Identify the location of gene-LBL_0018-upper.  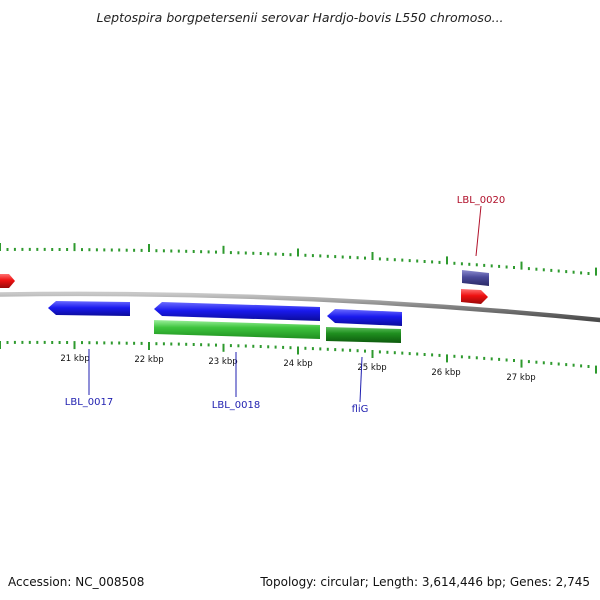
(237, 311).